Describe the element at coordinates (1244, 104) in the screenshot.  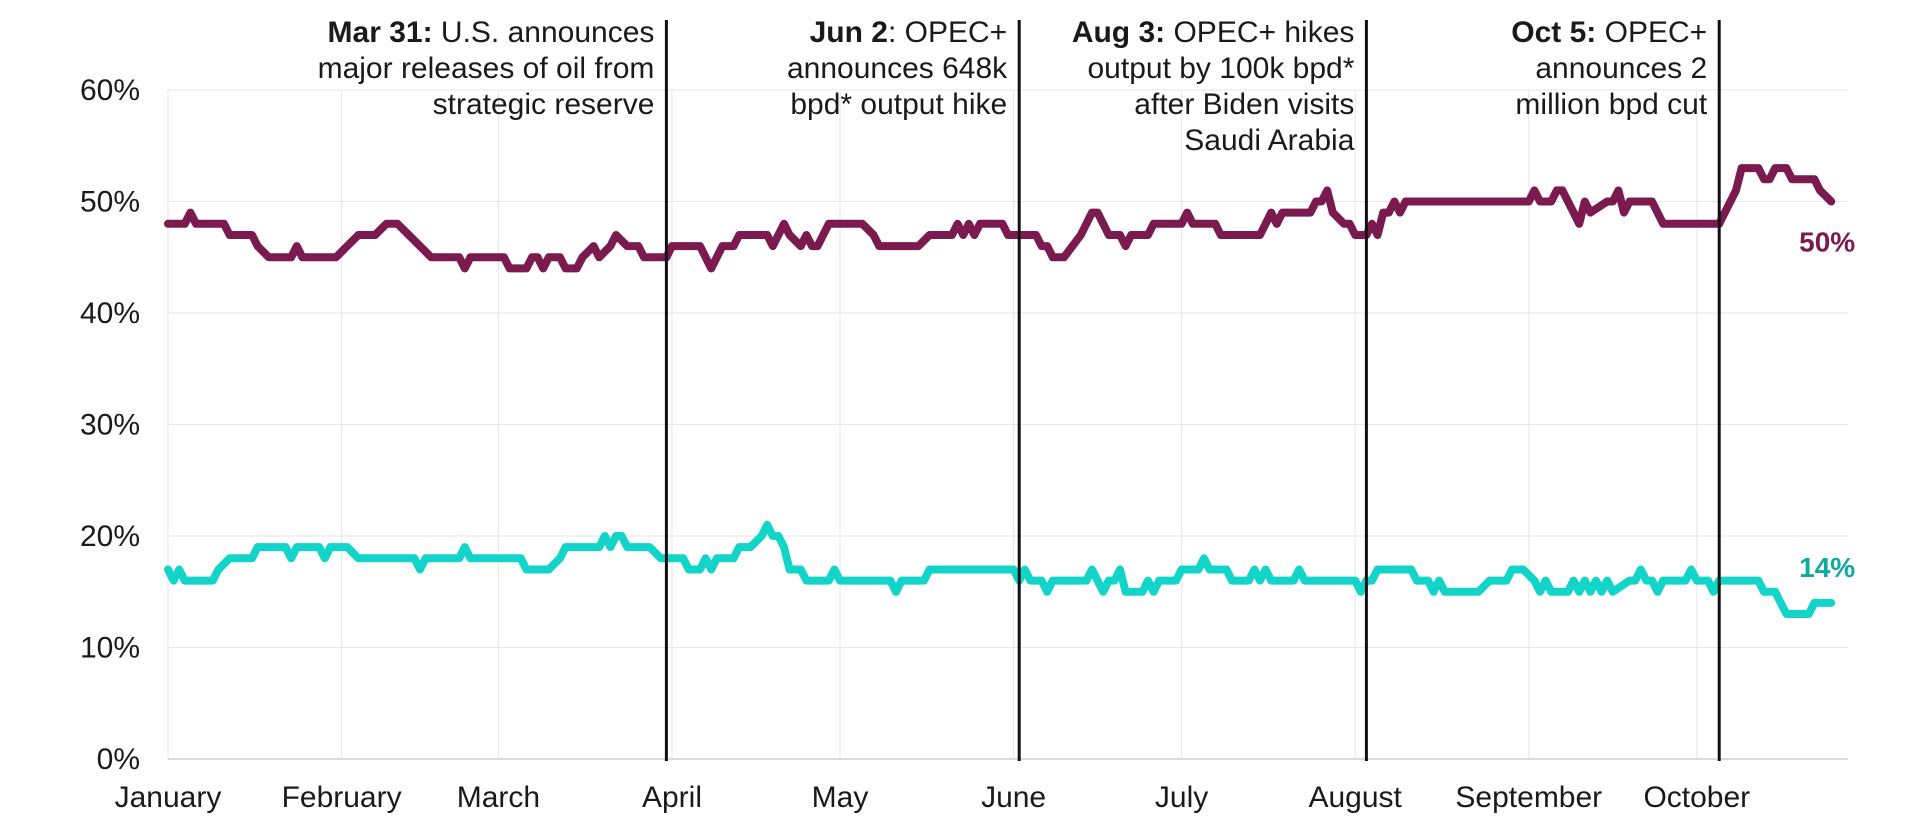
I see `event-annotation-line: after Biden visits` at that location.